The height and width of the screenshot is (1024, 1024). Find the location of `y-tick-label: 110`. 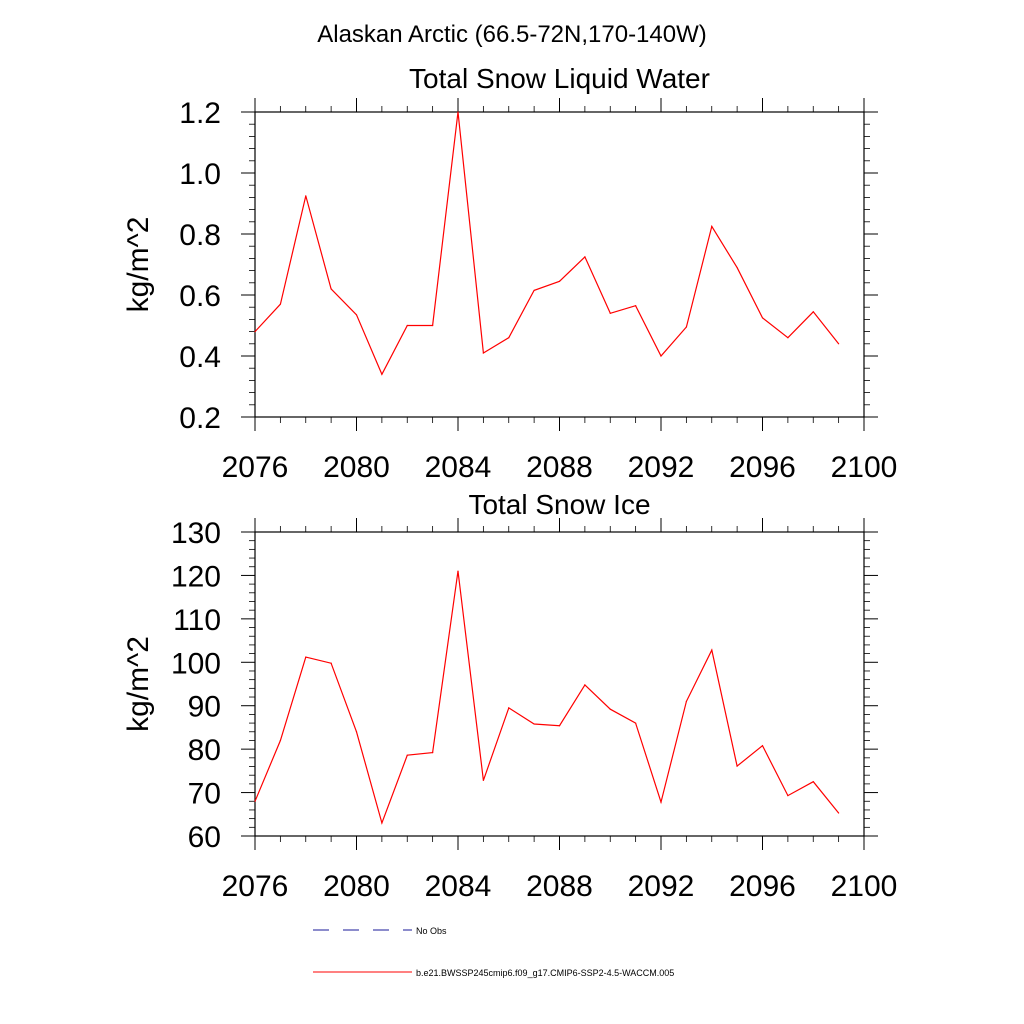

y-tick-label: 110 is located at coordinates (197, 620).